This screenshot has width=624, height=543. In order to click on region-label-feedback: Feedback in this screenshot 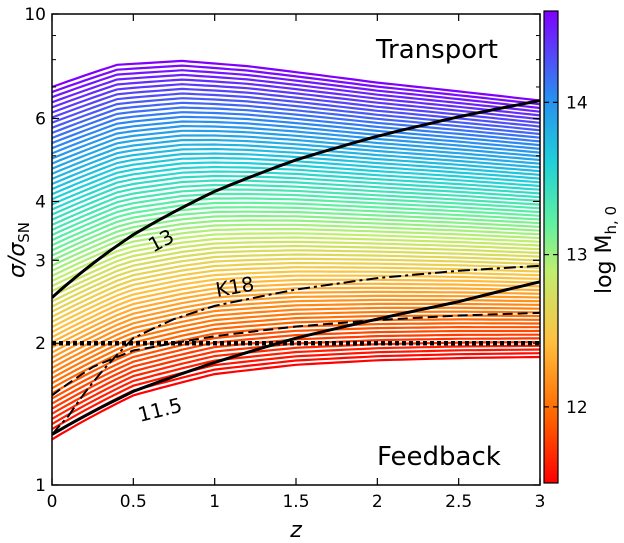, I will do `click(439, 457)`.